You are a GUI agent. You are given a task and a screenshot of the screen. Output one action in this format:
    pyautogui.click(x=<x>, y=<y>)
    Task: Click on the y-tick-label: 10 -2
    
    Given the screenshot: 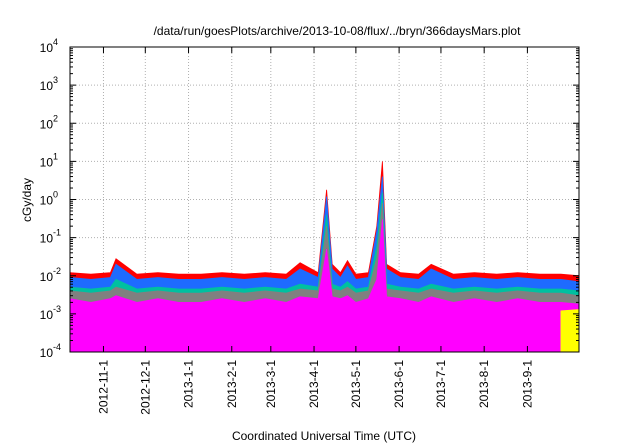 What is the action you would take?
    pyautogui.click(x=50, y=275)
    